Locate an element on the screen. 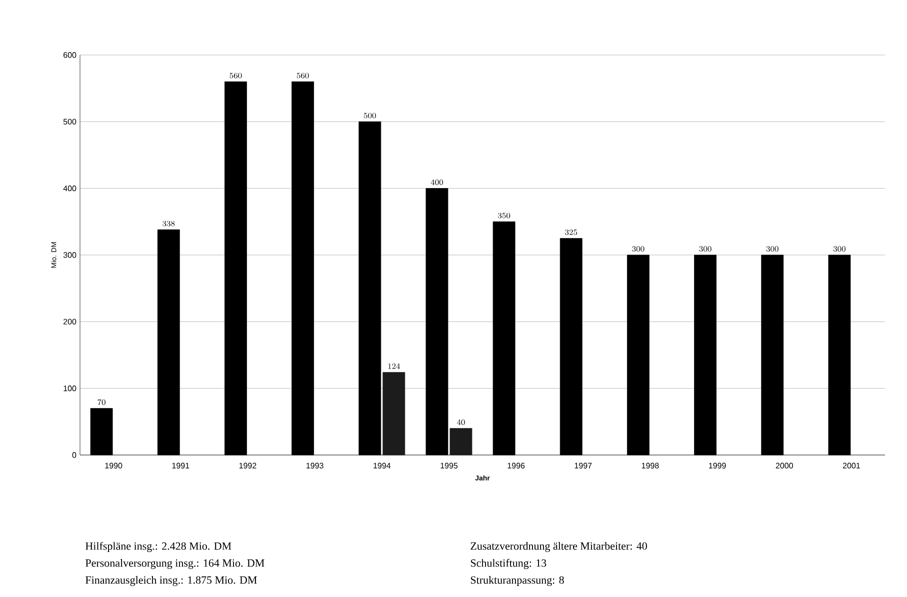 This screenshot has width=907, height=597. data-label: 500 is located at coordinates (370, 115).